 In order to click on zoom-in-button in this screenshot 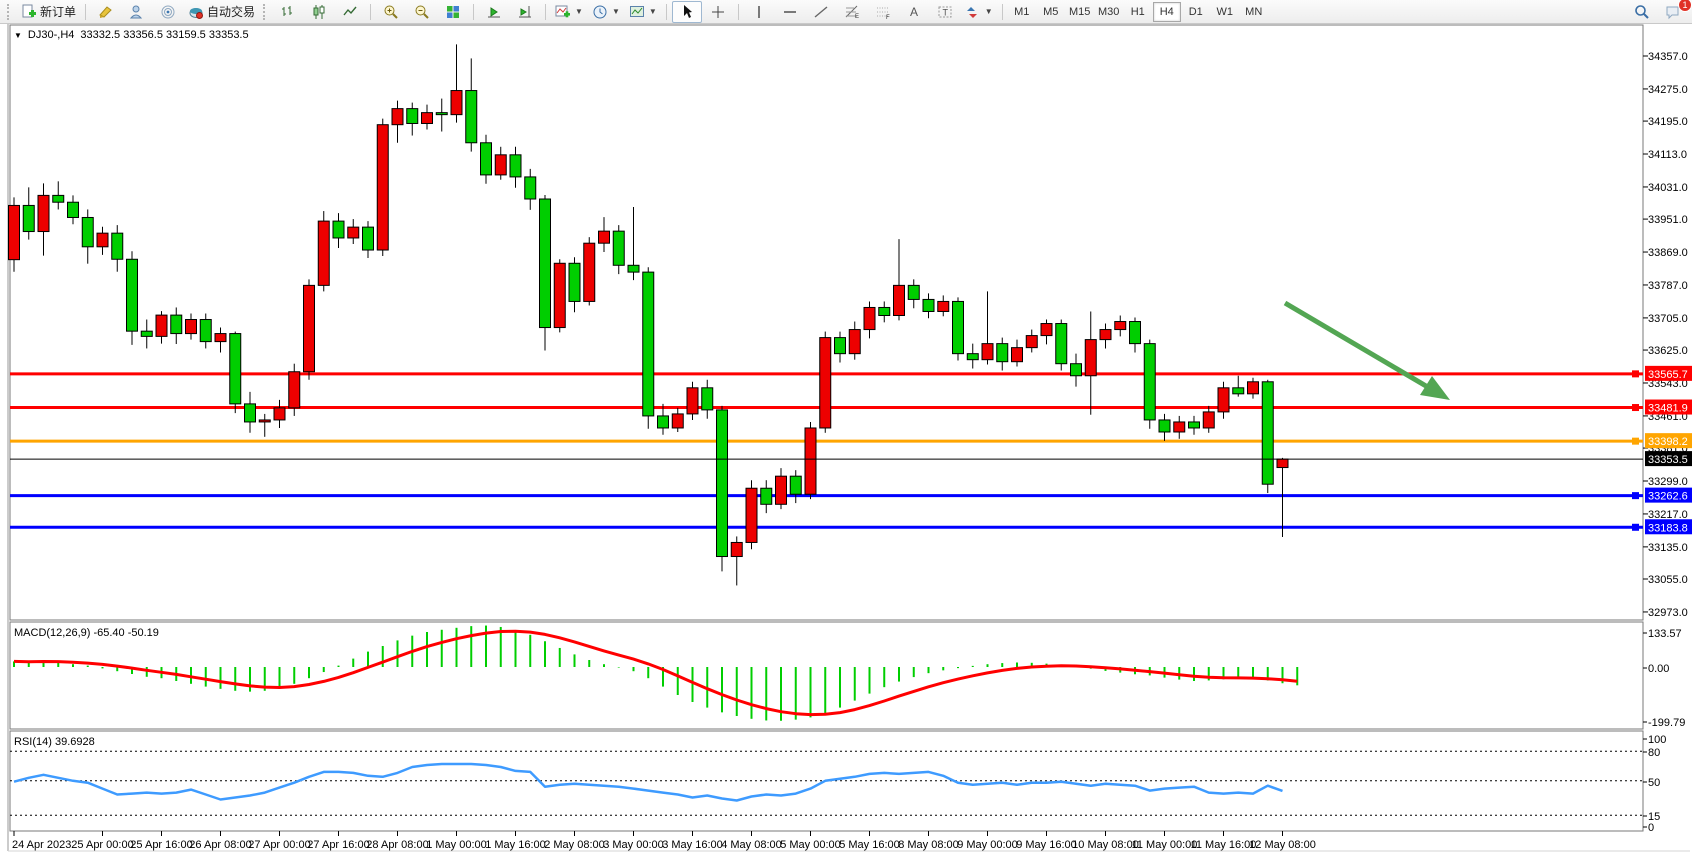, I will do `click(391, 12)`.